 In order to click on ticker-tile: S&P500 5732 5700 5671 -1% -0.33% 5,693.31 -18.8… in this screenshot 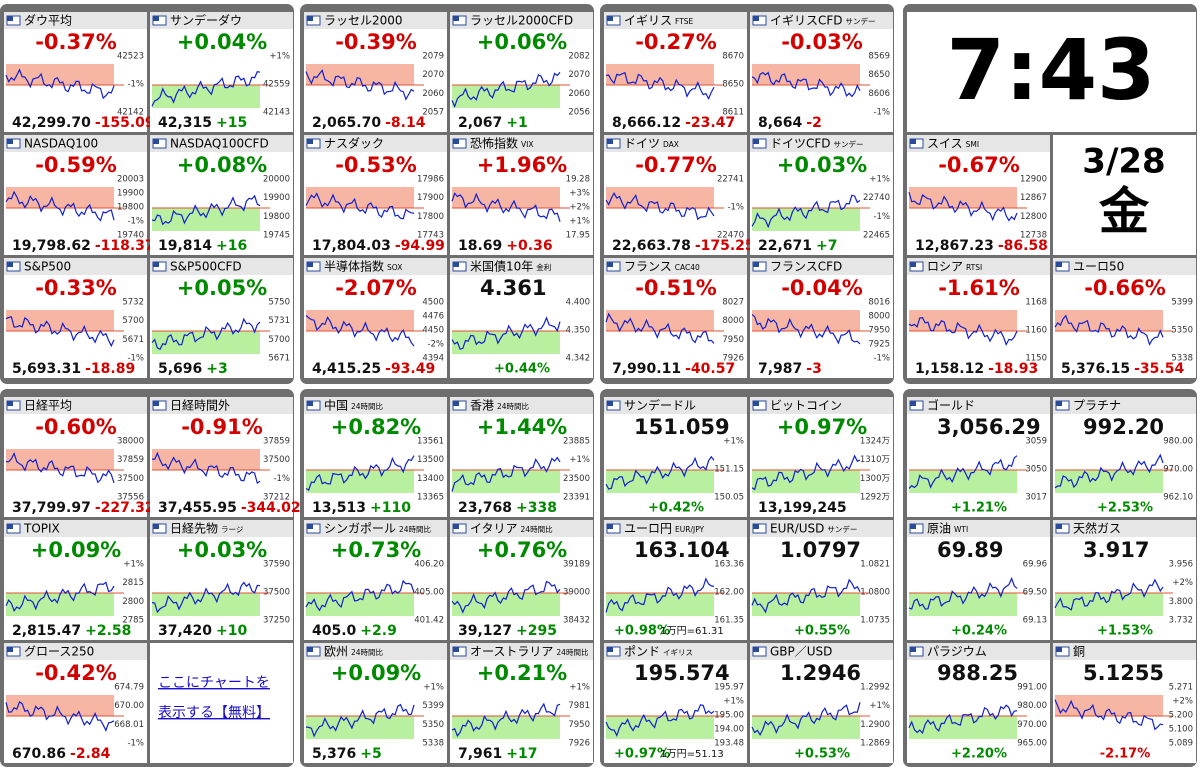, I will do `click(75, 318)`.